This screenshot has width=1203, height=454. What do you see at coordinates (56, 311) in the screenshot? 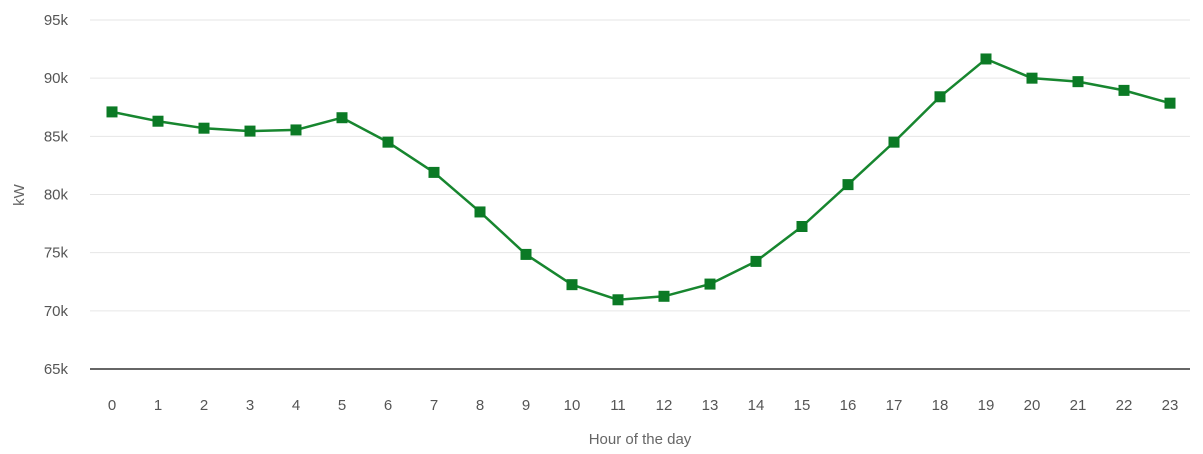
I see `y-tick-label: 70k` at bounding box center [56, 311].